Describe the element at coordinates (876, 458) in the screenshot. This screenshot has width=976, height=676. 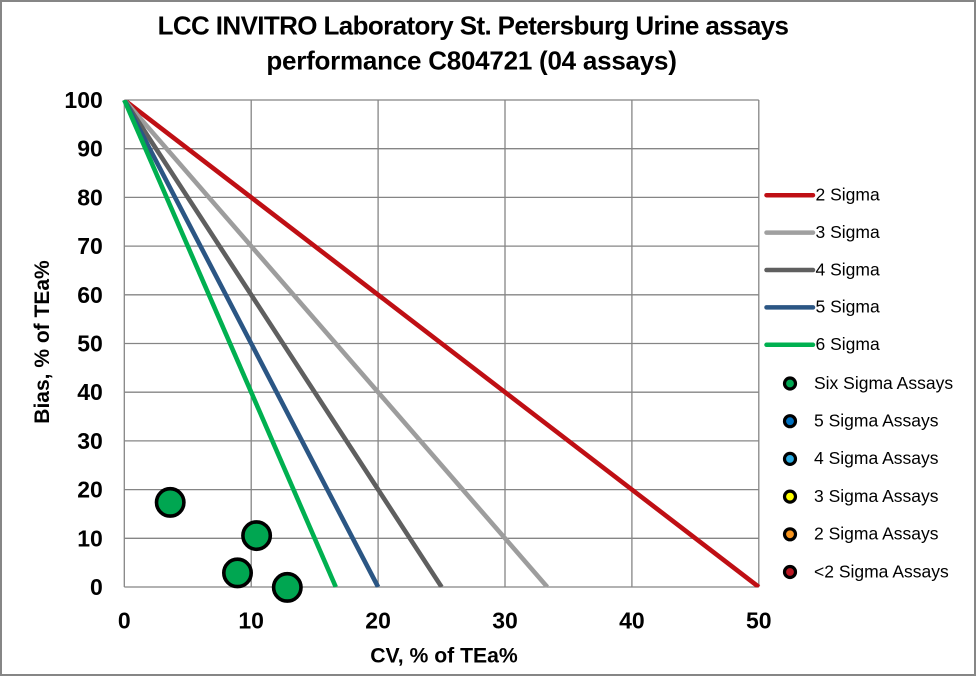
I see `svg-text: 4 Sigma Assays` at that location.